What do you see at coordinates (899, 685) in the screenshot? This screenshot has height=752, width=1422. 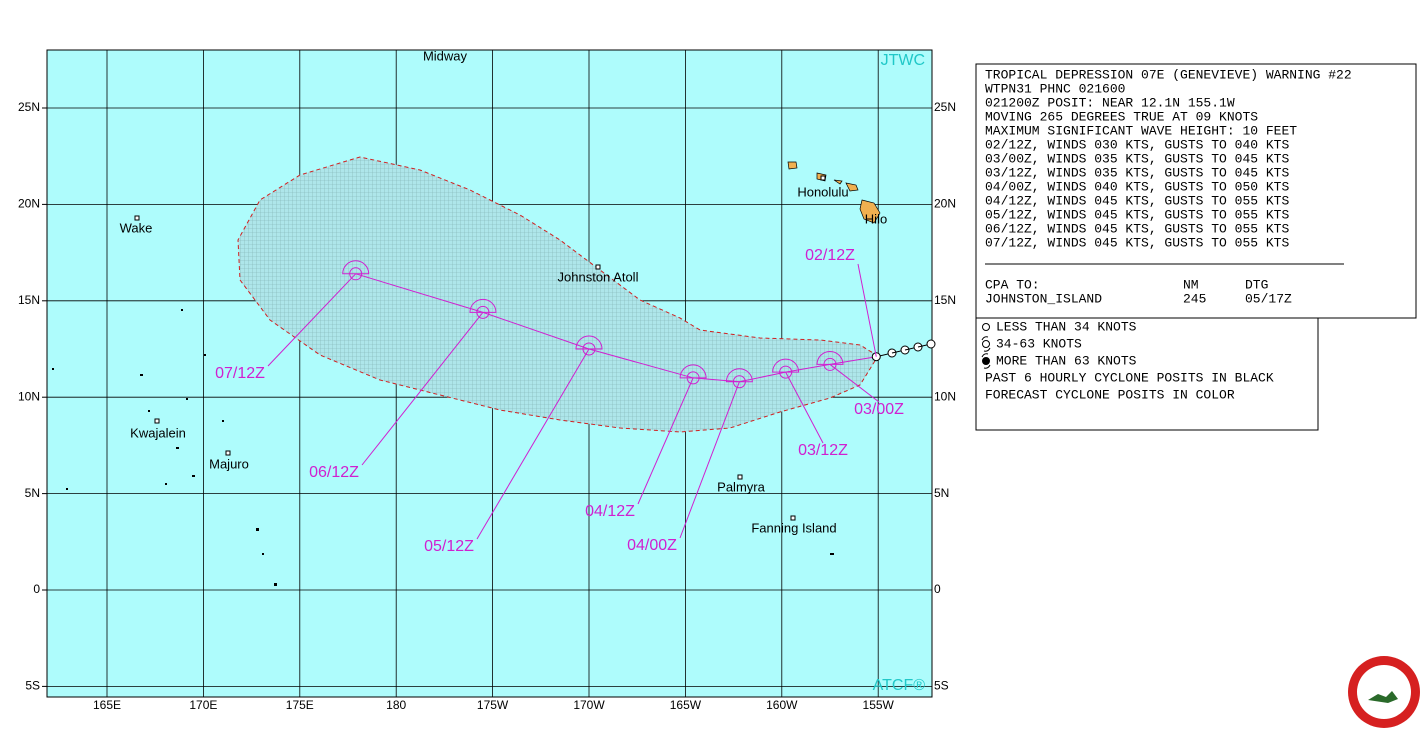 I see `corner-label: ATCF®` at bounding box center [899, 685].